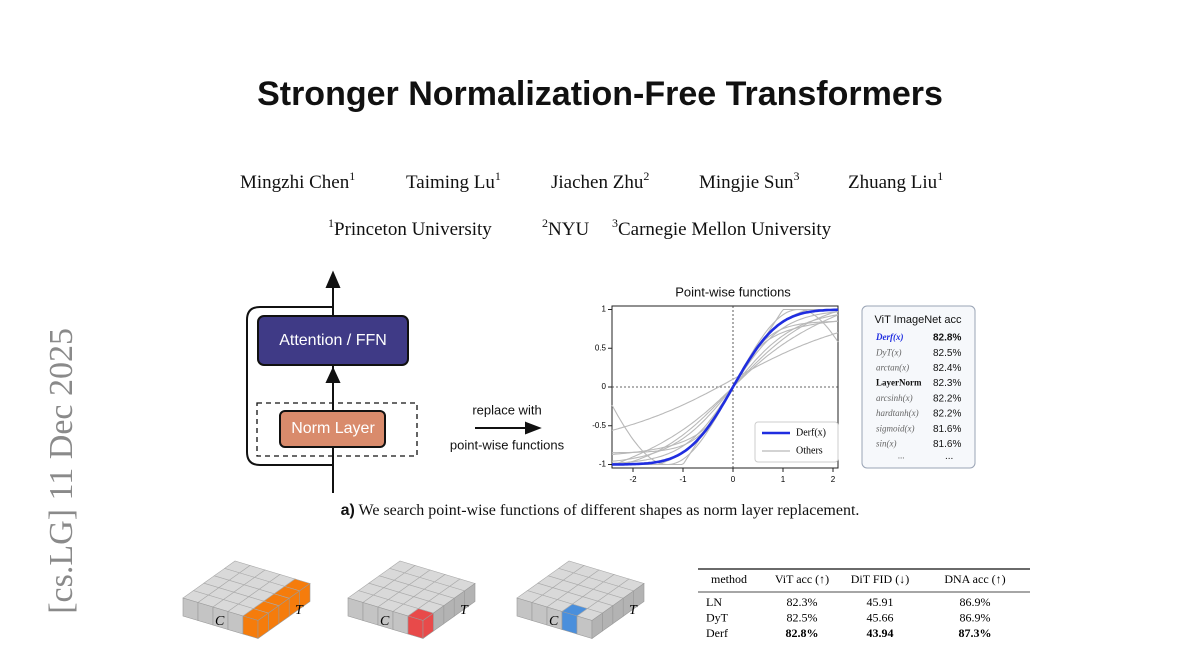 The image size is (1200, 648). What do you see at coordinates (974, 579) in the screenshot?
I see `table-header: DNA acc (↑)` at bounding box center [974, 579].